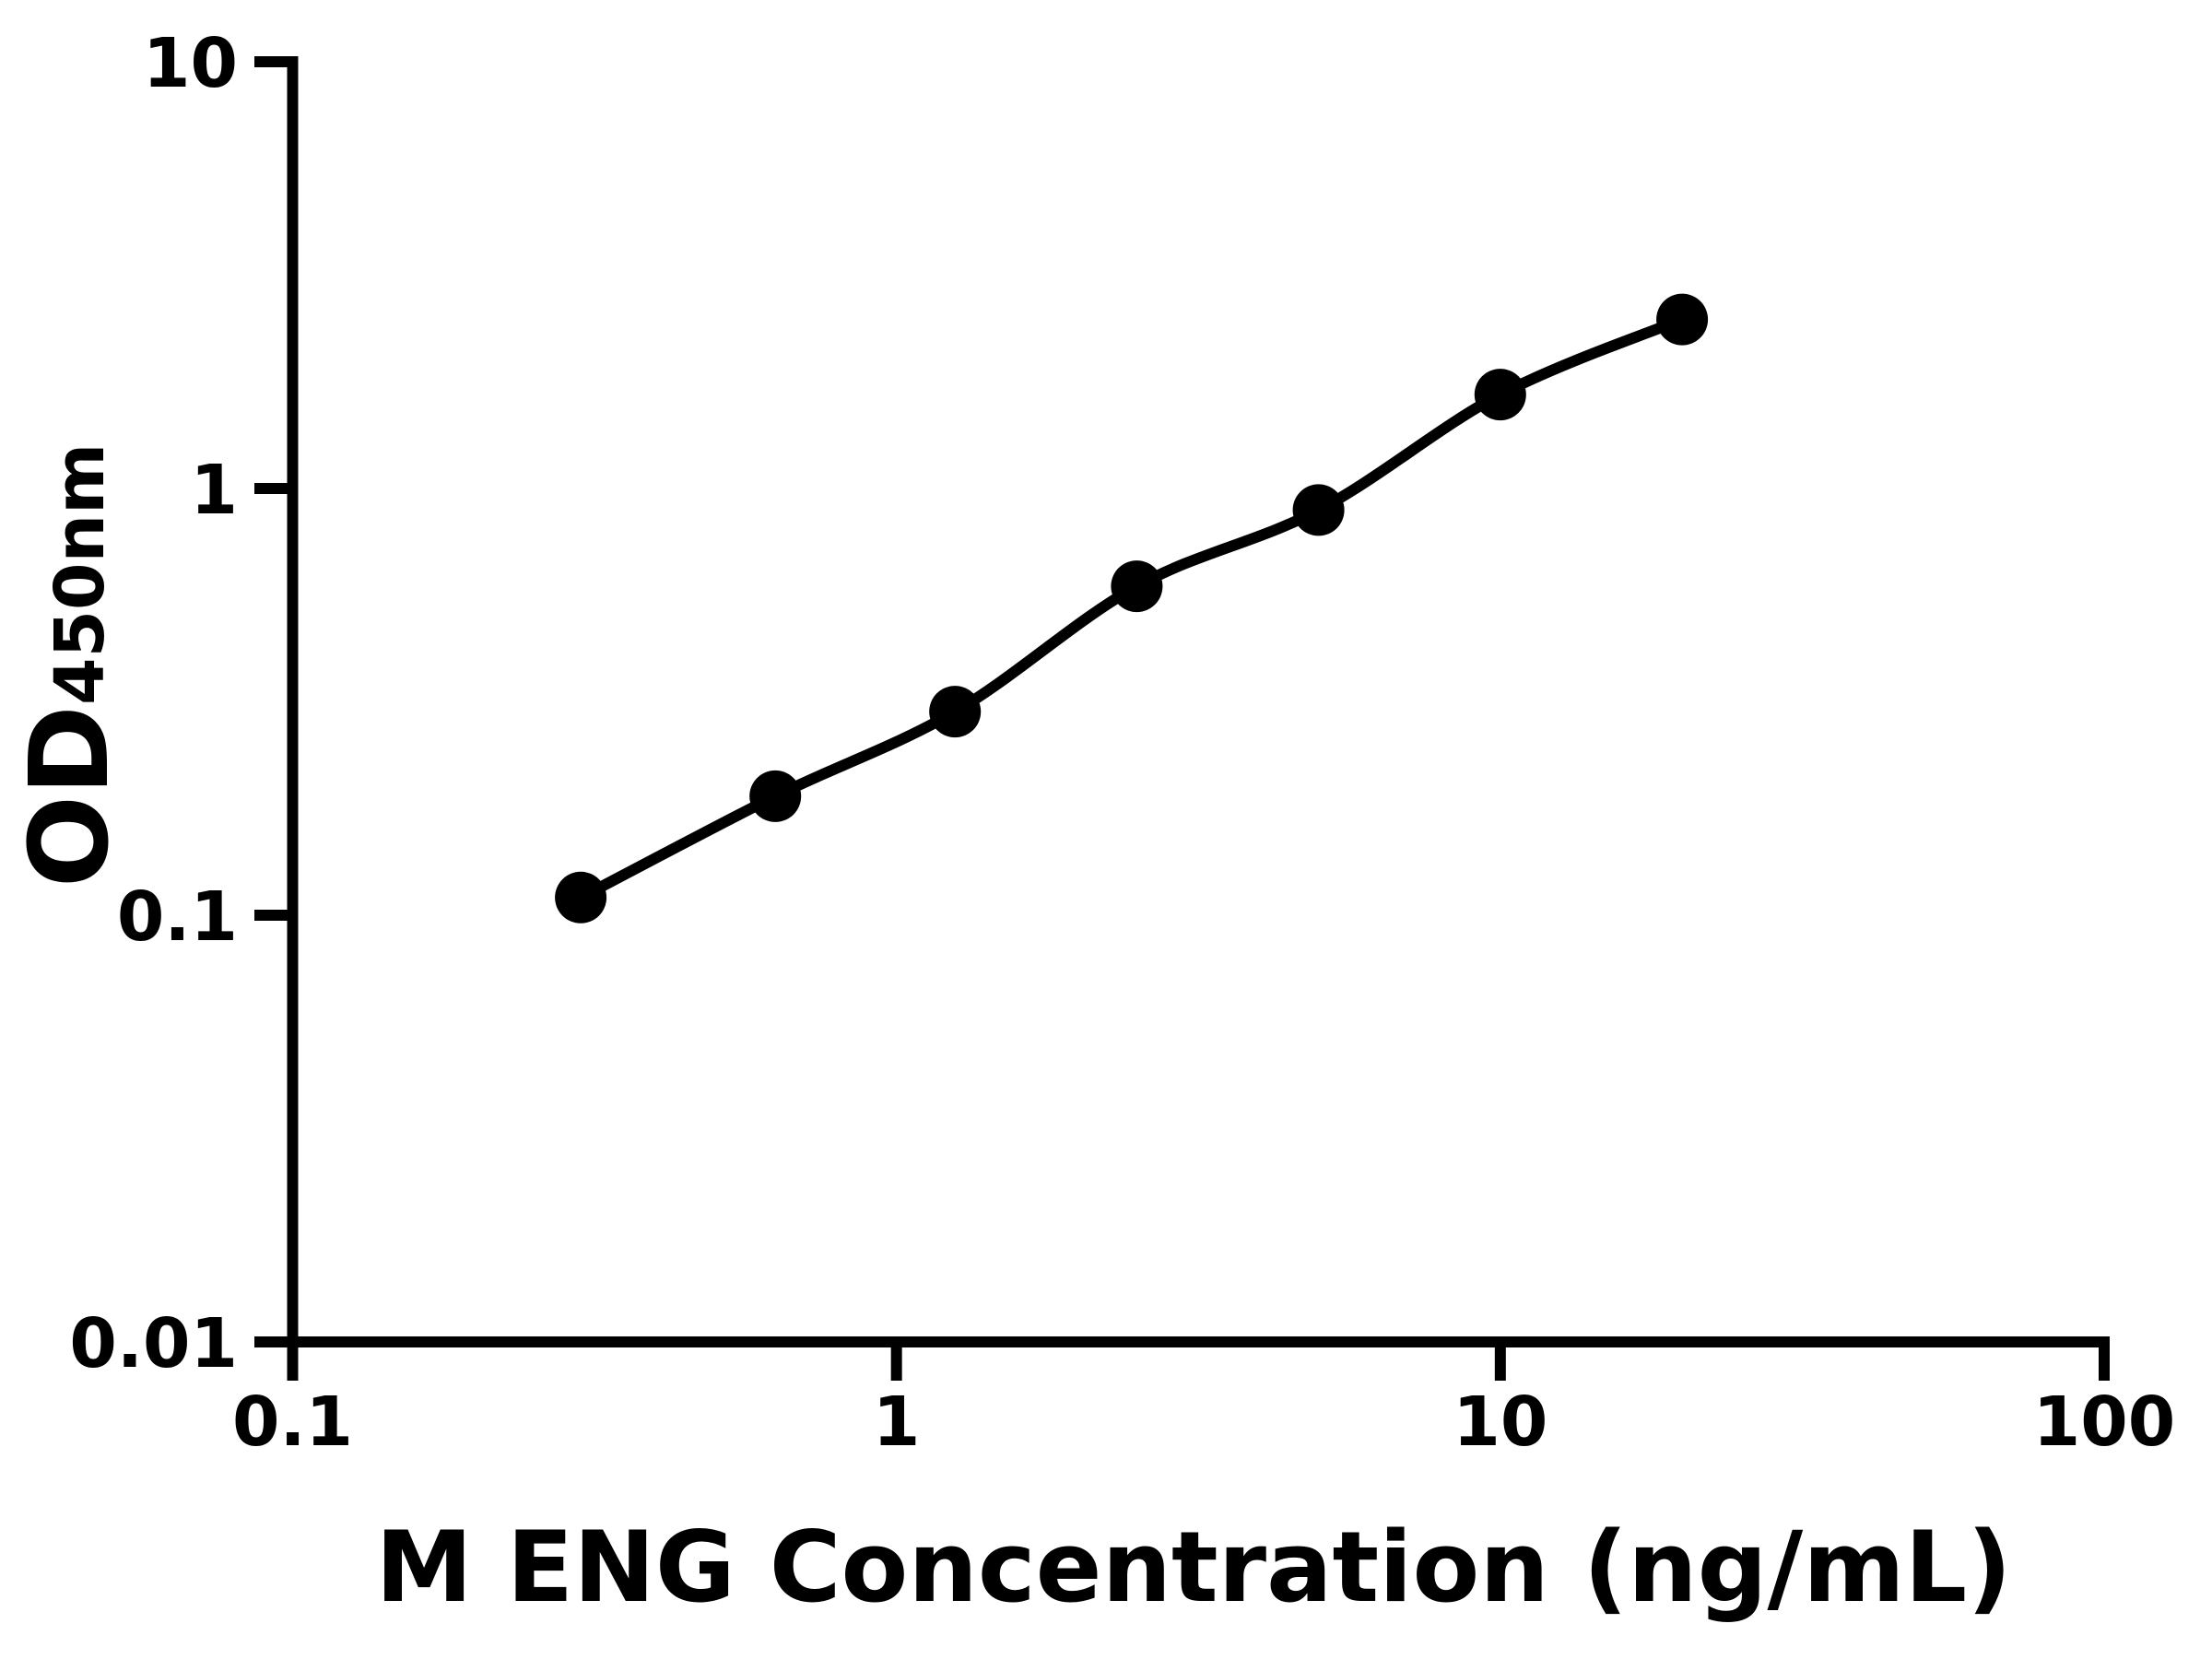  What do you see at coordinates (1203, 1422) in the screenshot?
I see `x-axis-tick-labels: 0.1 1 10 100` at bounding box center [1203, 1422].